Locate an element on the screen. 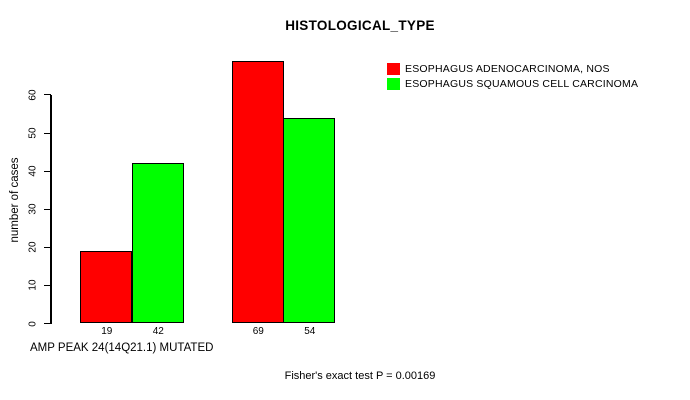 The width and height of the screenshot is (690, 400). y-axis-line is located at coordinates (51, 209).